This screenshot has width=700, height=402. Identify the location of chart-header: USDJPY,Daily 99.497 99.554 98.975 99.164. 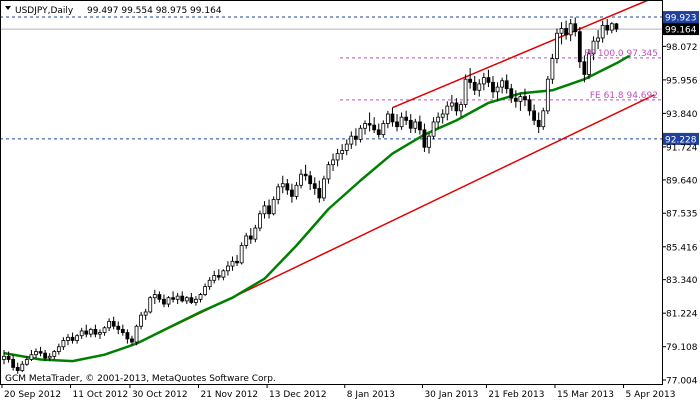
(113, 11).